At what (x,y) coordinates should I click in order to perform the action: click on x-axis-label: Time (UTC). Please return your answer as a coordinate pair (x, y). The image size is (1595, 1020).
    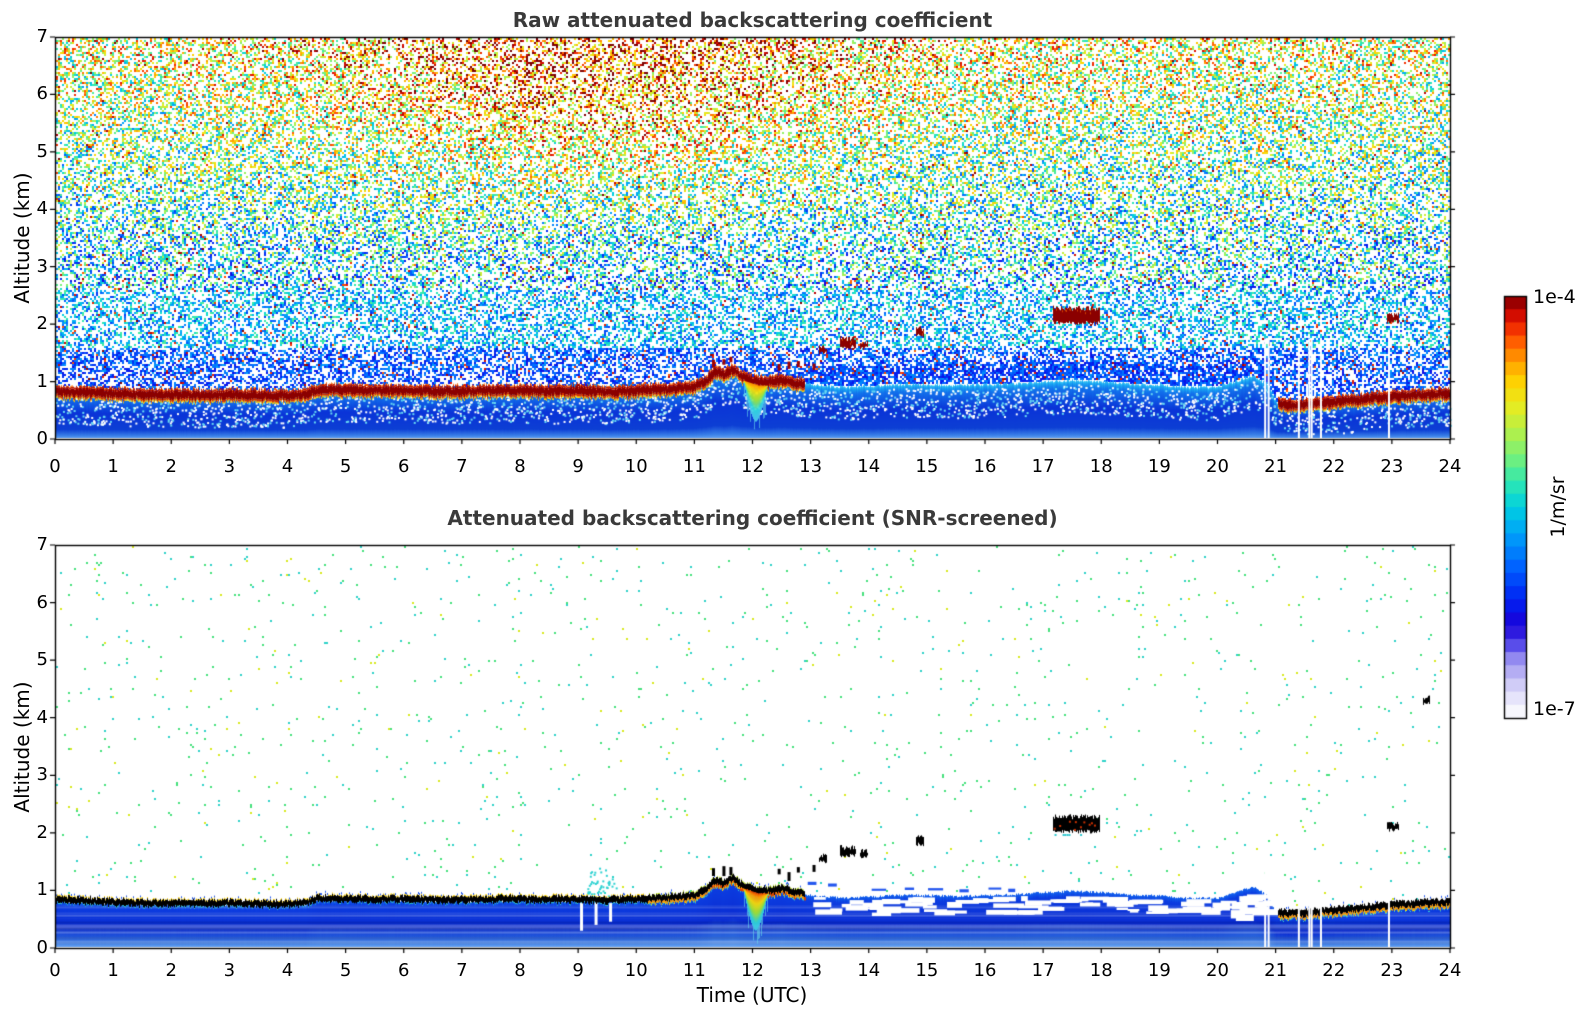
    Looking at the image, I should click on (752, 995).